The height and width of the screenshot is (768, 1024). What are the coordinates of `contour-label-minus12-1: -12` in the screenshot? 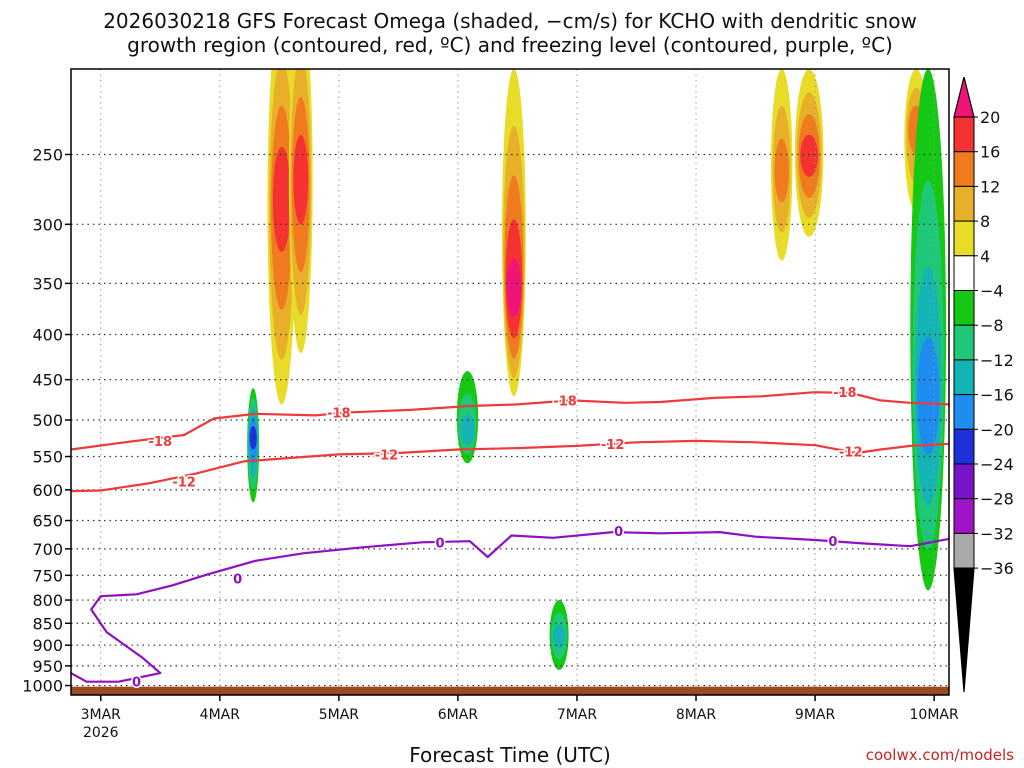 It's located at (387, 455).